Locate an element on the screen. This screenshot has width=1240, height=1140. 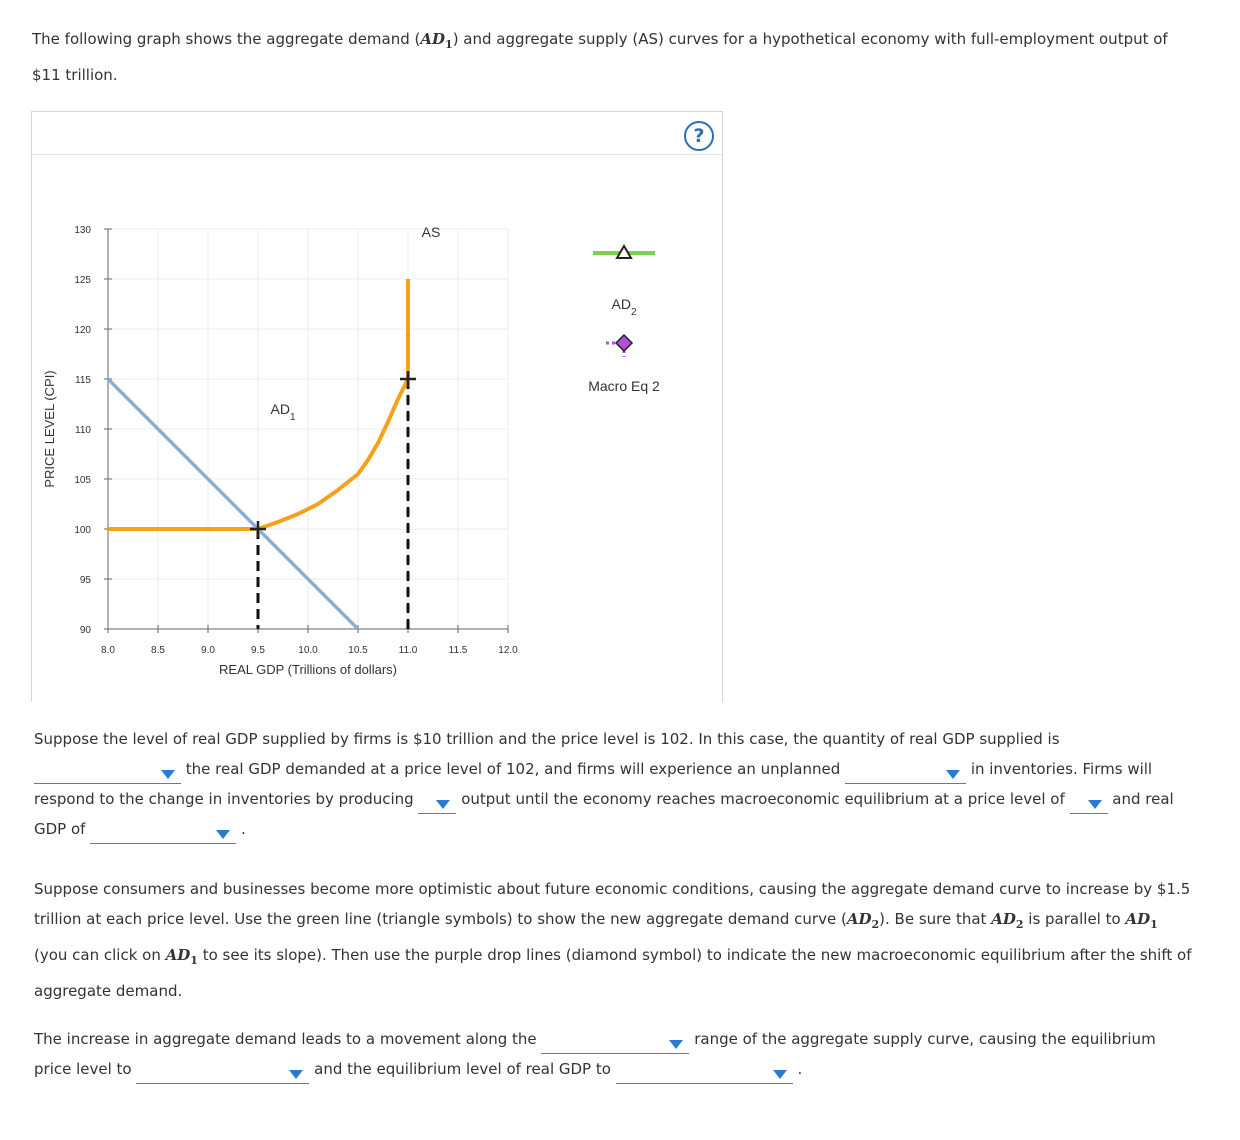
x-tick-label-3: 9.5 is located at coordinates (258, 650).